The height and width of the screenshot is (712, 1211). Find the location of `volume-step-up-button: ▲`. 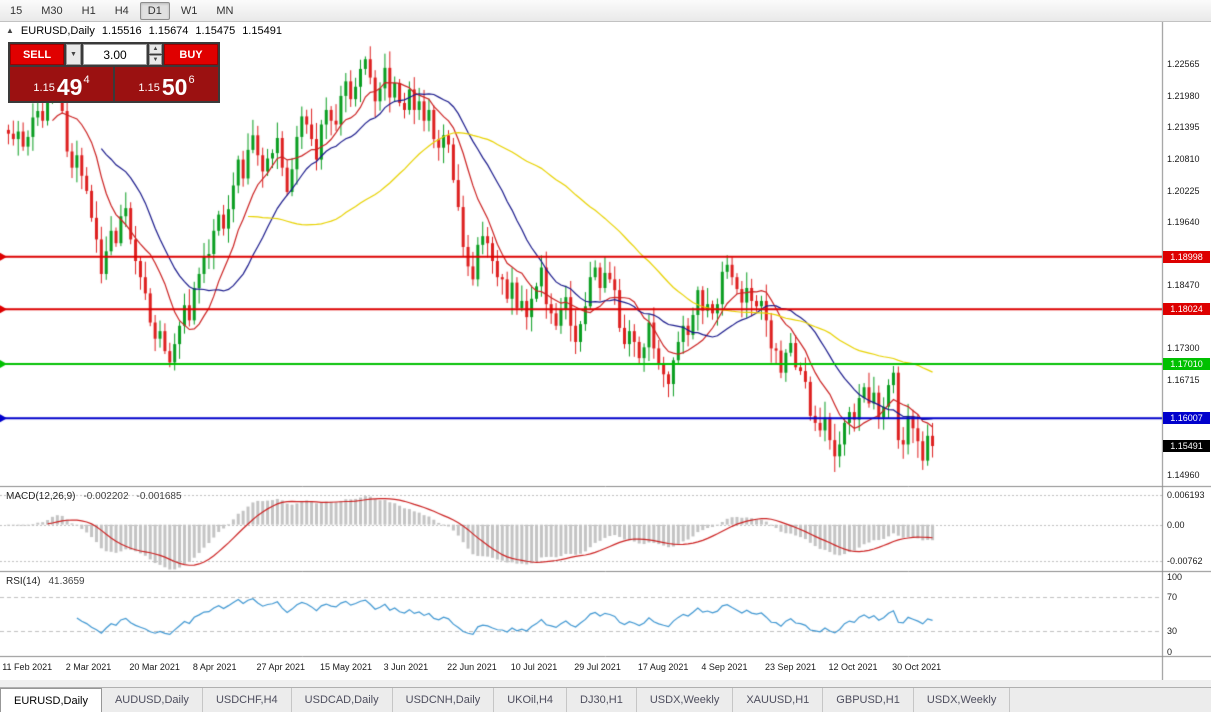

volume-step-up-button: ▲ is located at coordinates (155, 49).